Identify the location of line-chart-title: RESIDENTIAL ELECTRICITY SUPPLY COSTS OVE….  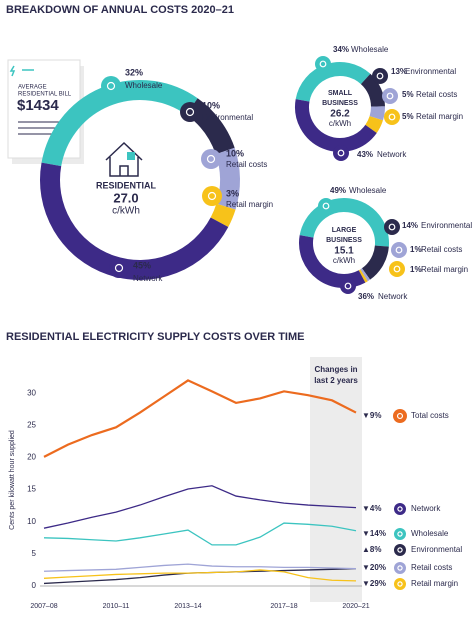
(155, 337).